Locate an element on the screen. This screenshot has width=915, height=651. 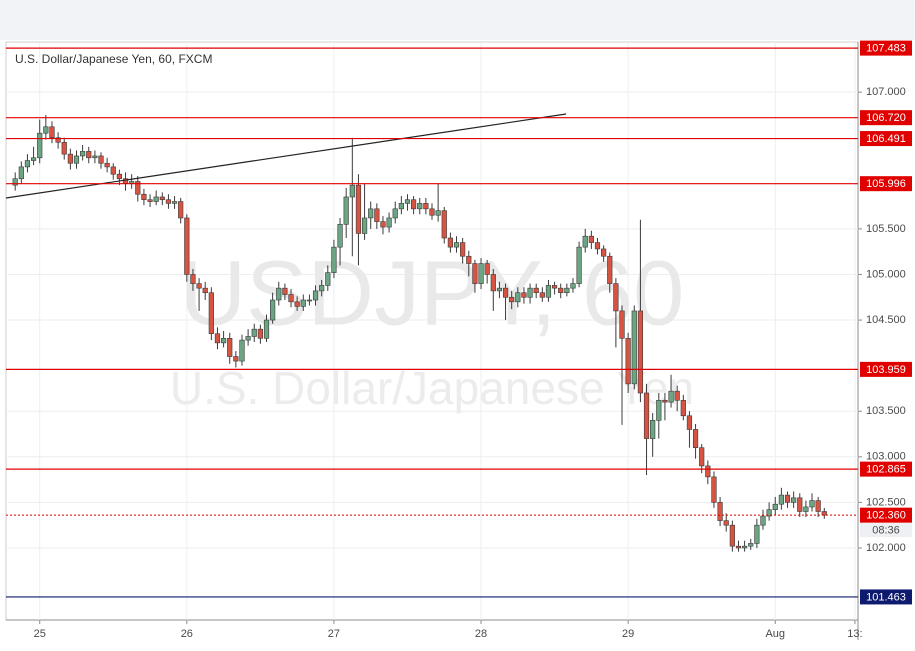
y-tick-label: 102.000 is located at coordinates (886, 548).